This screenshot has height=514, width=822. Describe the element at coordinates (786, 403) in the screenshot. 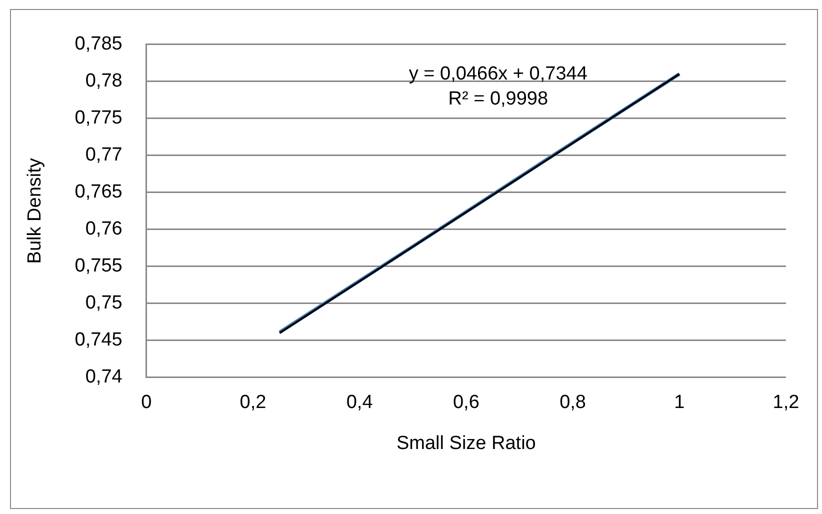

I see `x-tick-label: 1,2` at that location.